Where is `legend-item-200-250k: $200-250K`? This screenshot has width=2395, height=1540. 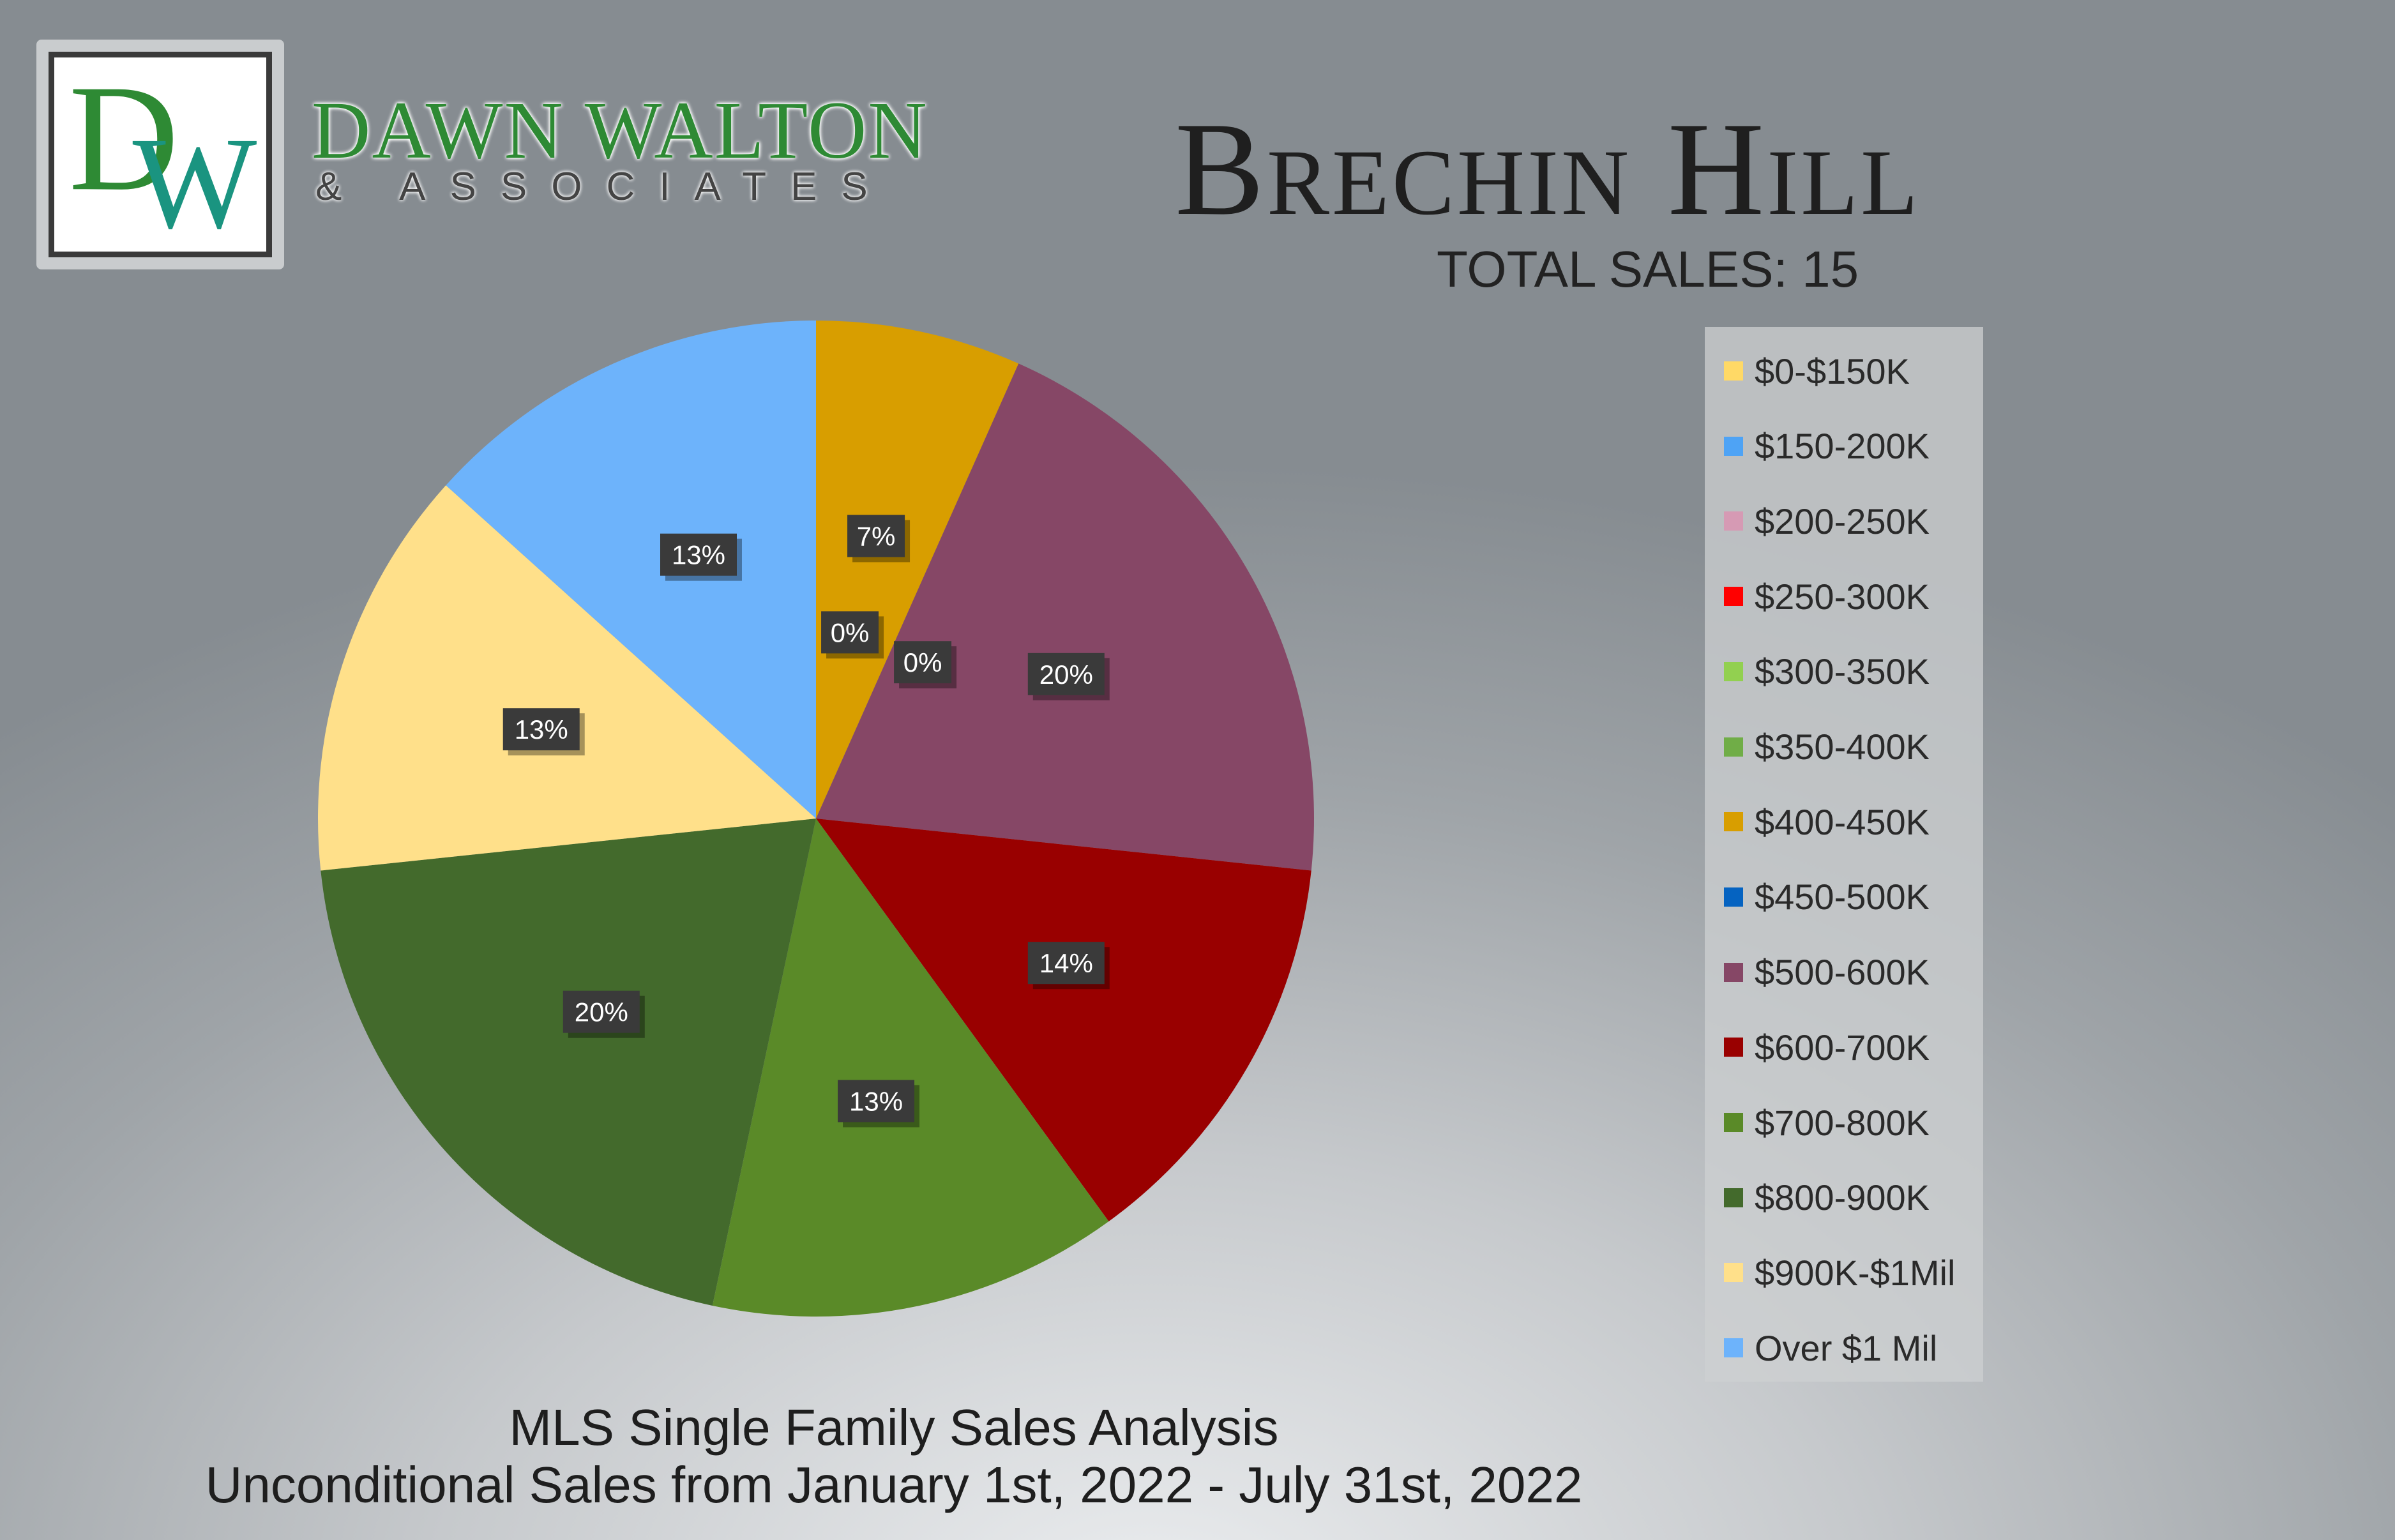
legend-item-200-250k: $200-250K is located at coordinates (1827, 521).